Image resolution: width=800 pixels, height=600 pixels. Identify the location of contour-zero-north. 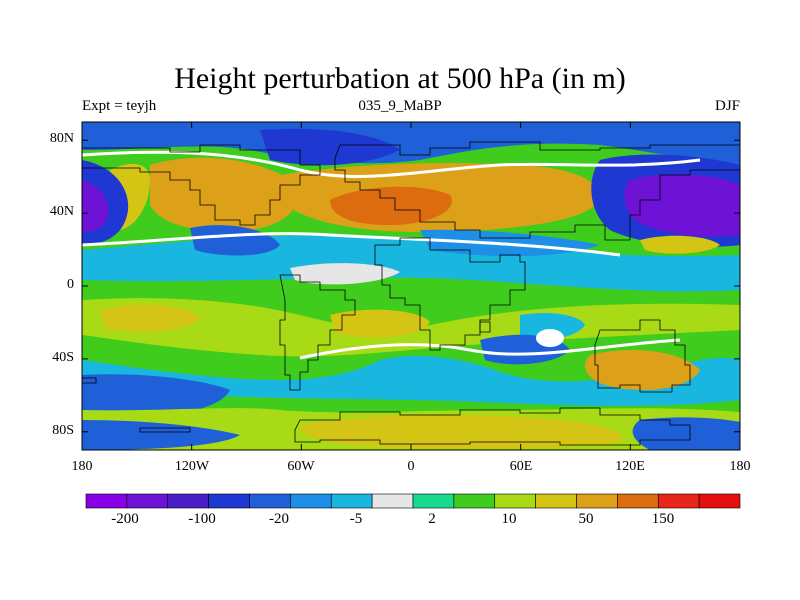
(391, 164).